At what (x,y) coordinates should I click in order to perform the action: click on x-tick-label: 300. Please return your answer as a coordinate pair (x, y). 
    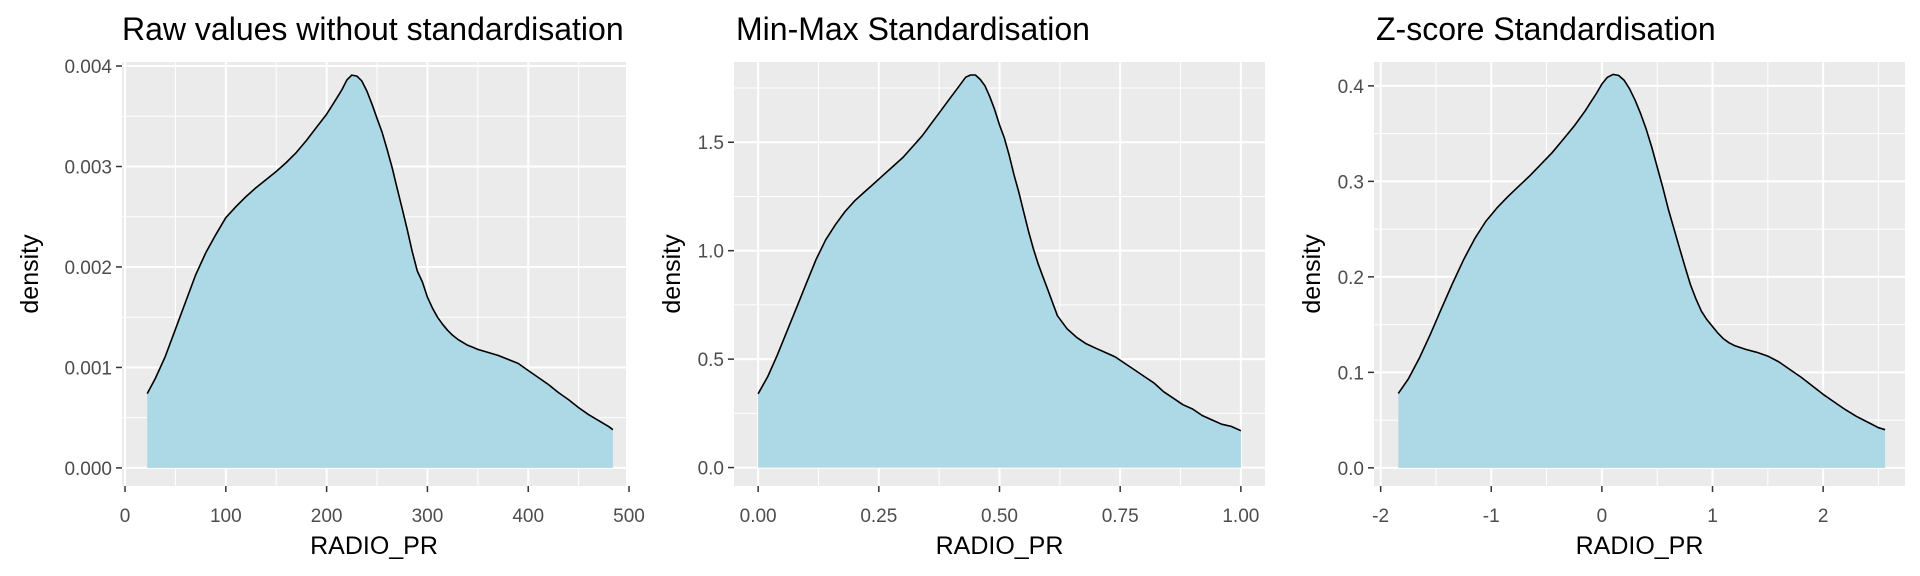
    Looking at the image, I should click on (428, 516).